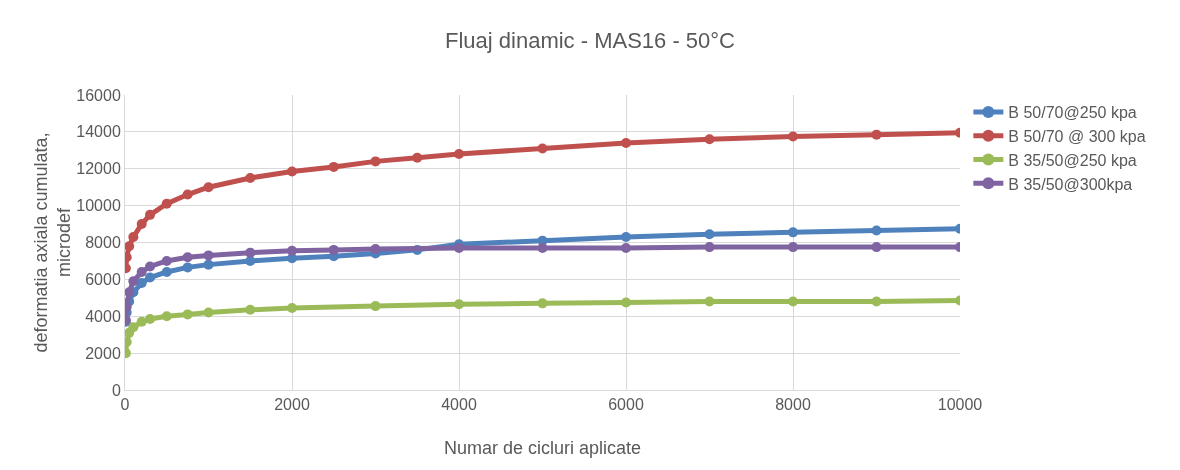  What do you see at coordinates (459, 405) in the screenshot?
I see `x-tick-label: 4000` at bounding box center [459, 405].